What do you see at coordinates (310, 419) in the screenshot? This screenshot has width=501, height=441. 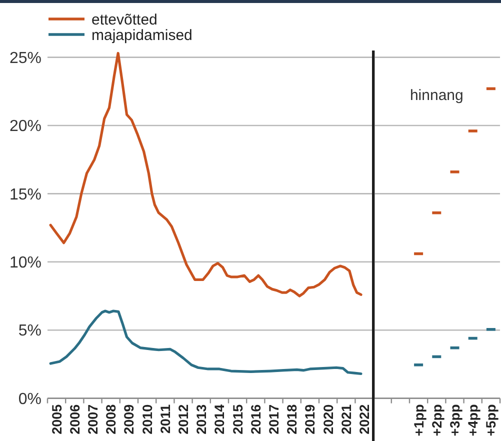 I see `x-tick-label: 2019` at bounding box center [310, 419].